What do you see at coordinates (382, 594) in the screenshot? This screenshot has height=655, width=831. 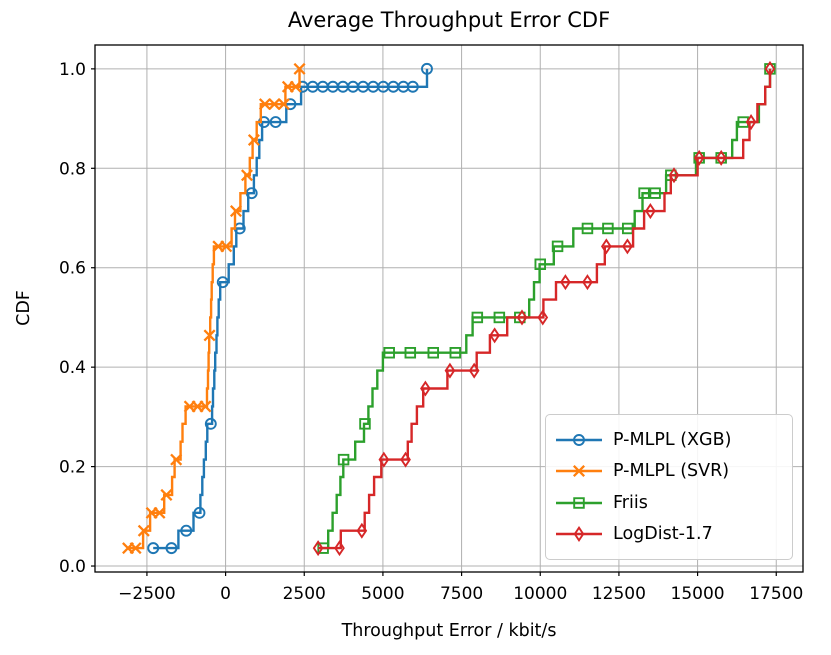 I see `x-tick-label: 5000` at bounding box center [382, 594].